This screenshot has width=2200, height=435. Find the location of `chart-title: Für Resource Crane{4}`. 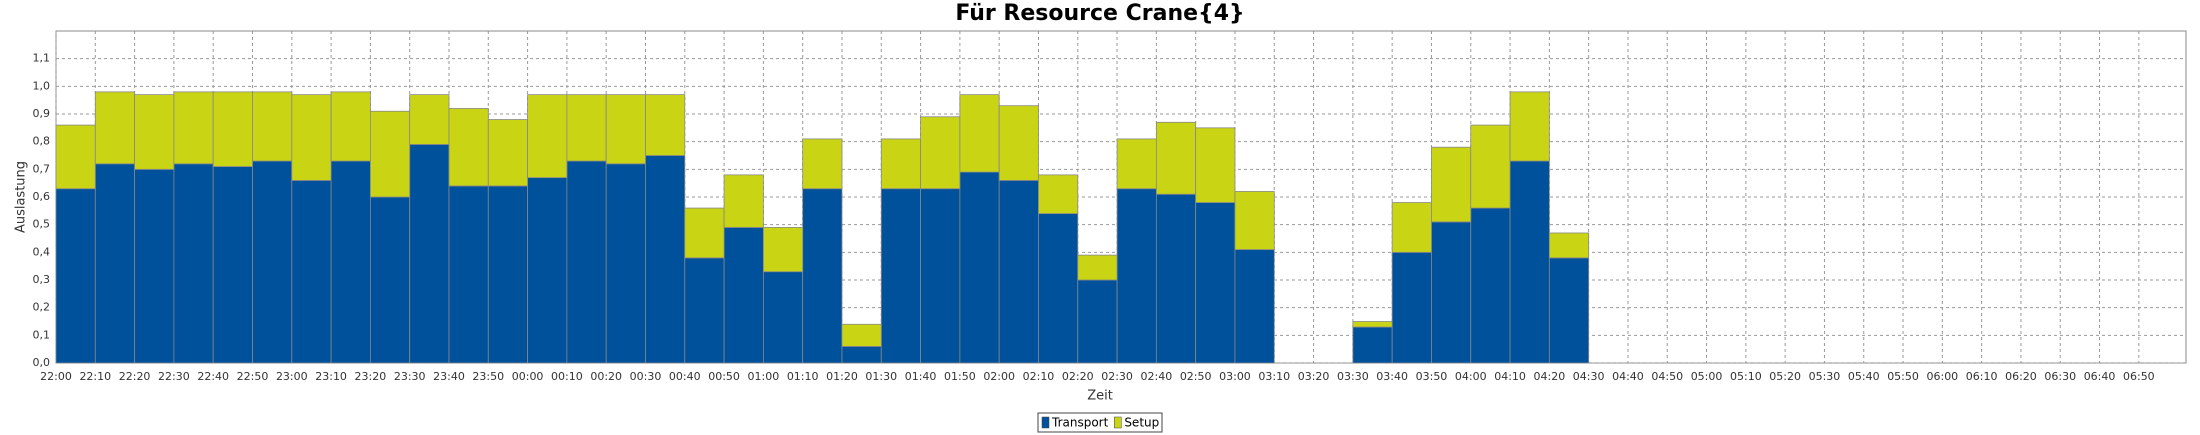

chart-title: Für Resource Crane{4} is located at coordinates (1099, 13).